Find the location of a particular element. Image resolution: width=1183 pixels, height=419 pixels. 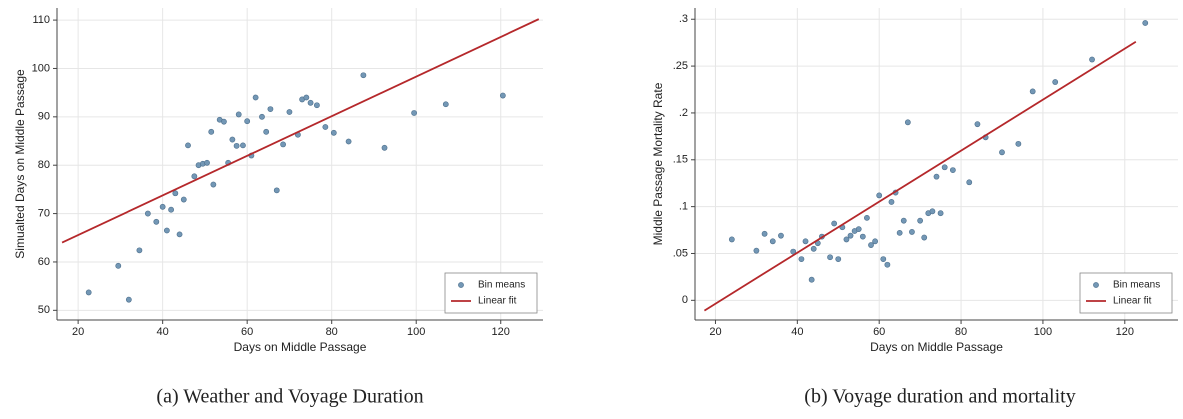

y-tick-label: .1 is located at coordinates (683, 207).